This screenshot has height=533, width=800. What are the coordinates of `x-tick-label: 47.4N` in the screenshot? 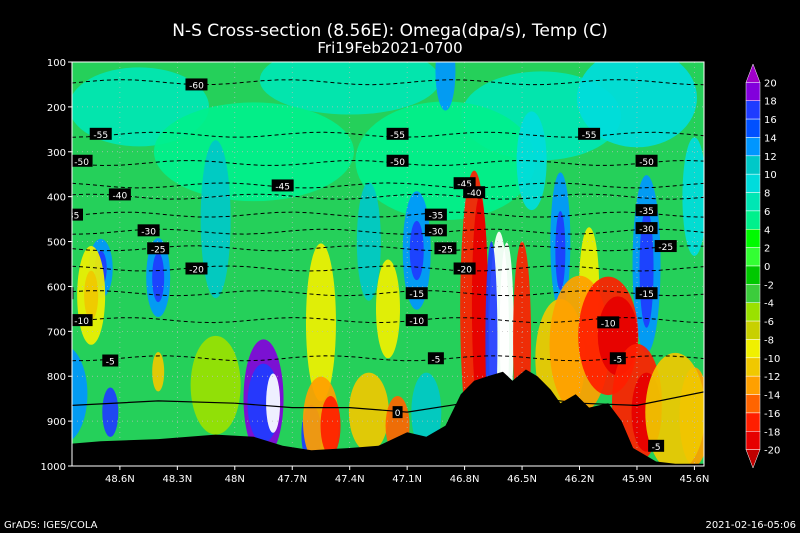 It's located at (350, 479).